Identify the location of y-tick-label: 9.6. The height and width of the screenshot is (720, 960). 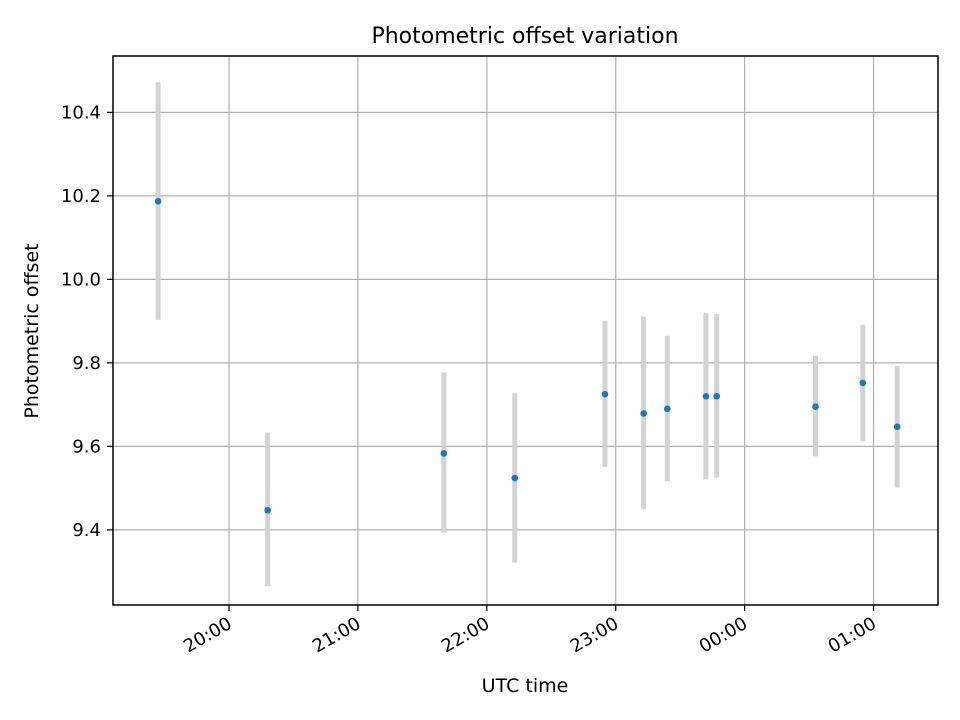
(86, 446).